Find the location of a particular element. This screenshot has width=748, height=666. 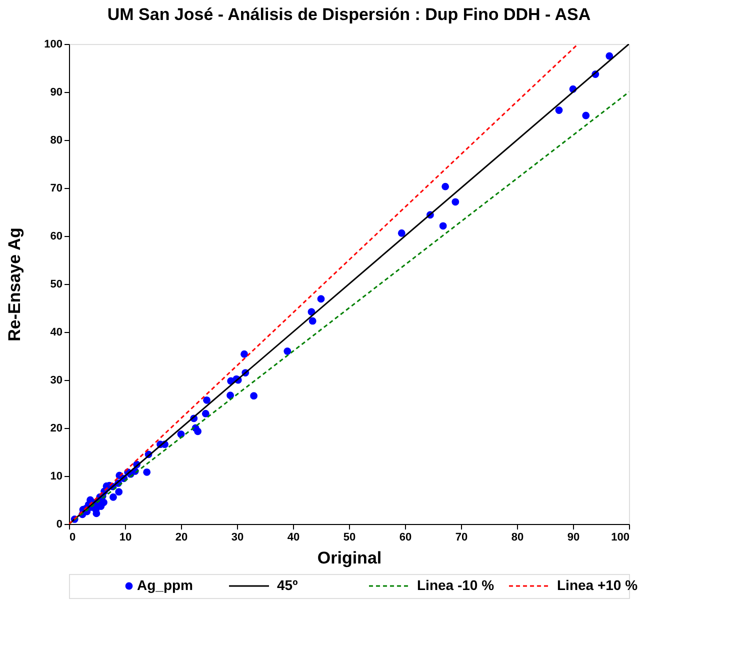

x-tick-label: 100 is located at coordinates (620, 538).